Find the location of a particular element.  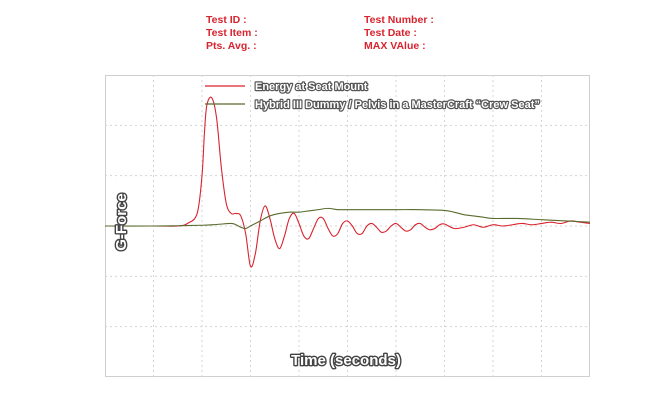

test-date-label: Test Date : is located at coordinates (390, 33).